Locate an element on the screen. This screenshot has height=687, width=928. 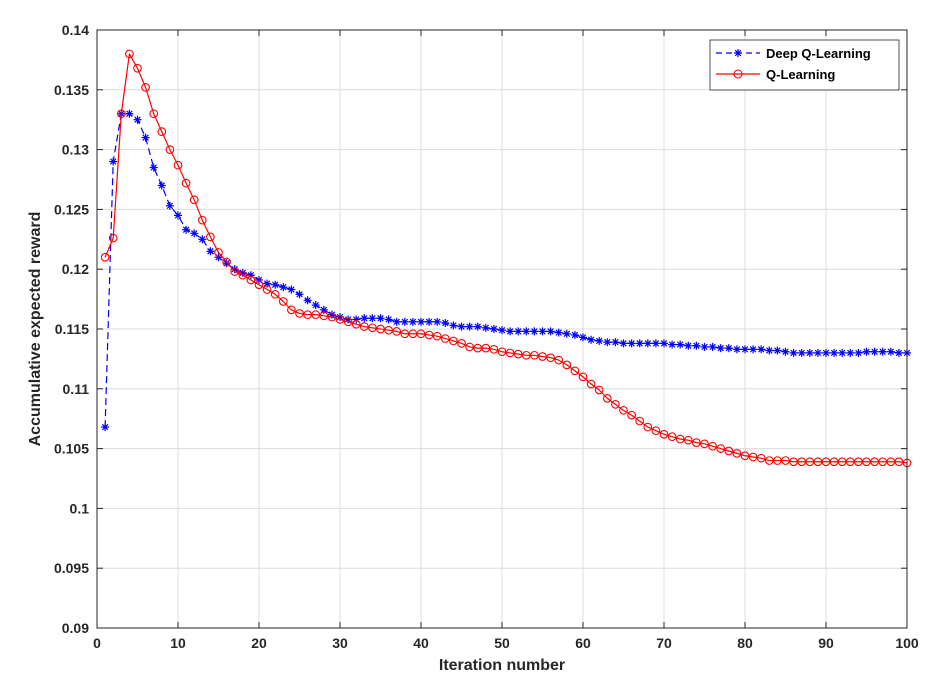
x-axis-label: Iteration number is located at coordinates (502, 665).